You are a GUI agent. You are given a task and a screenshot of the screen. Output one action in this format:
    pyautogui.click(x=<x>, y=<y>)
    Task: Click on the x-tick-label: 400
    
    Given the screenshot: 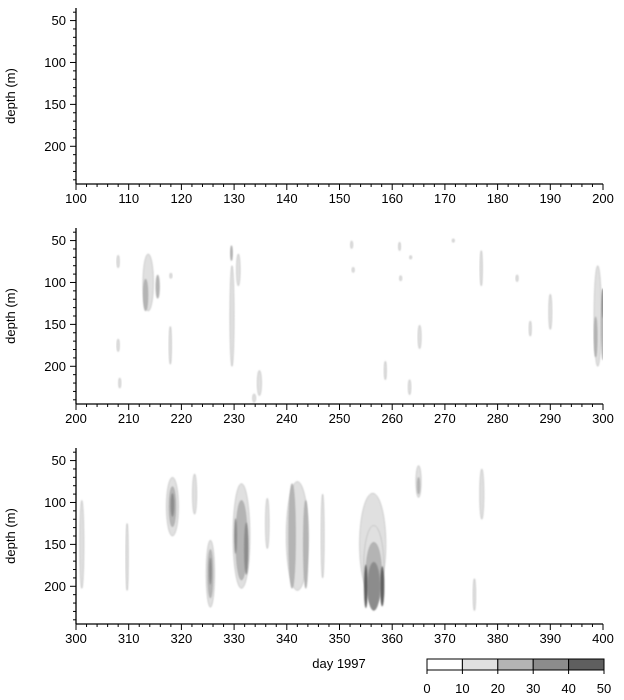 What is the action you would take?
    pyautogui.click(x=603, y=638)
    